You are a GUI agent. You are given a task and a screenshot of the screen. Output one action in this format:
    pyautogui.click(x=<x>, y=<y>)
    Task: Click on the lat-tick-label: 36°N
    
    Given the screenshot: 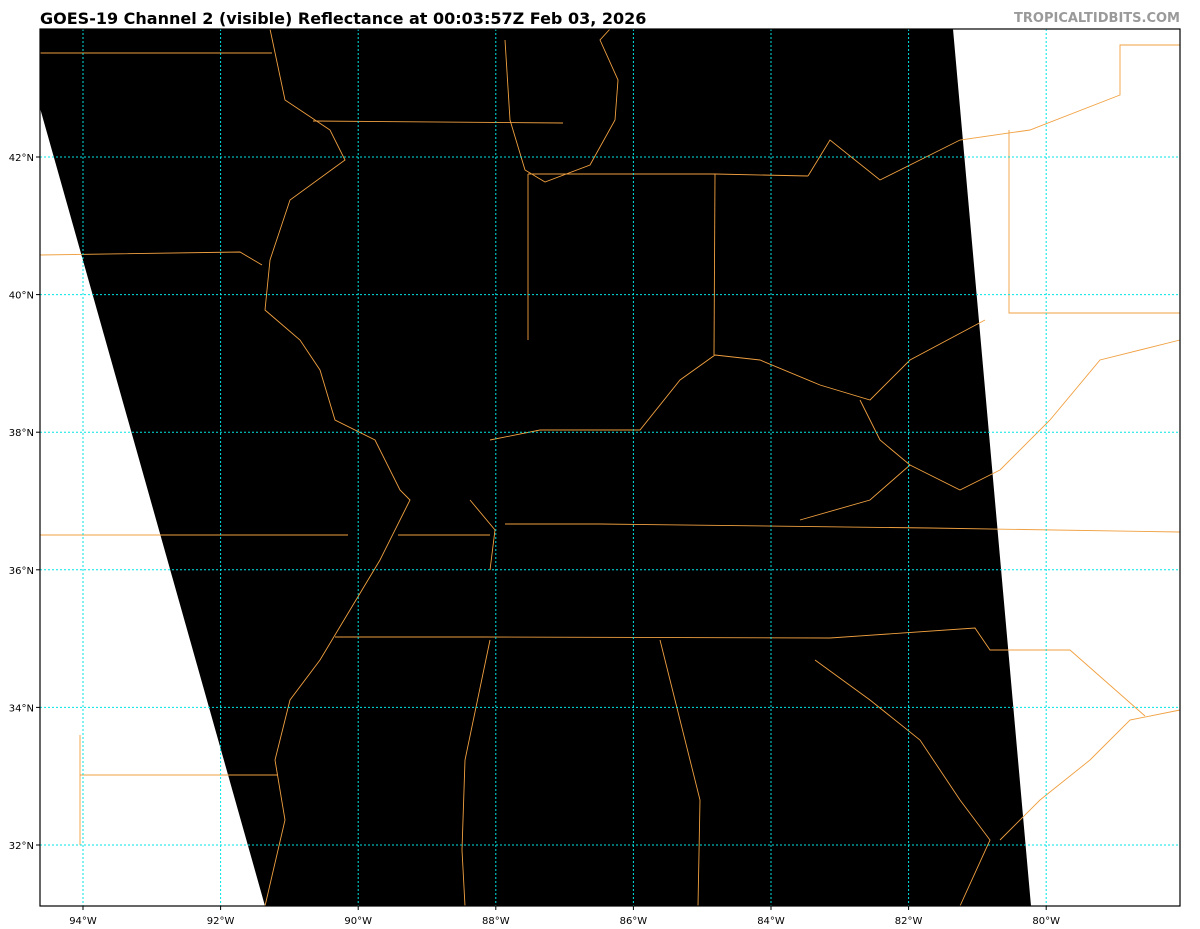 What is the action you would take?
    pyautogui.click(x=21, y=571)
    